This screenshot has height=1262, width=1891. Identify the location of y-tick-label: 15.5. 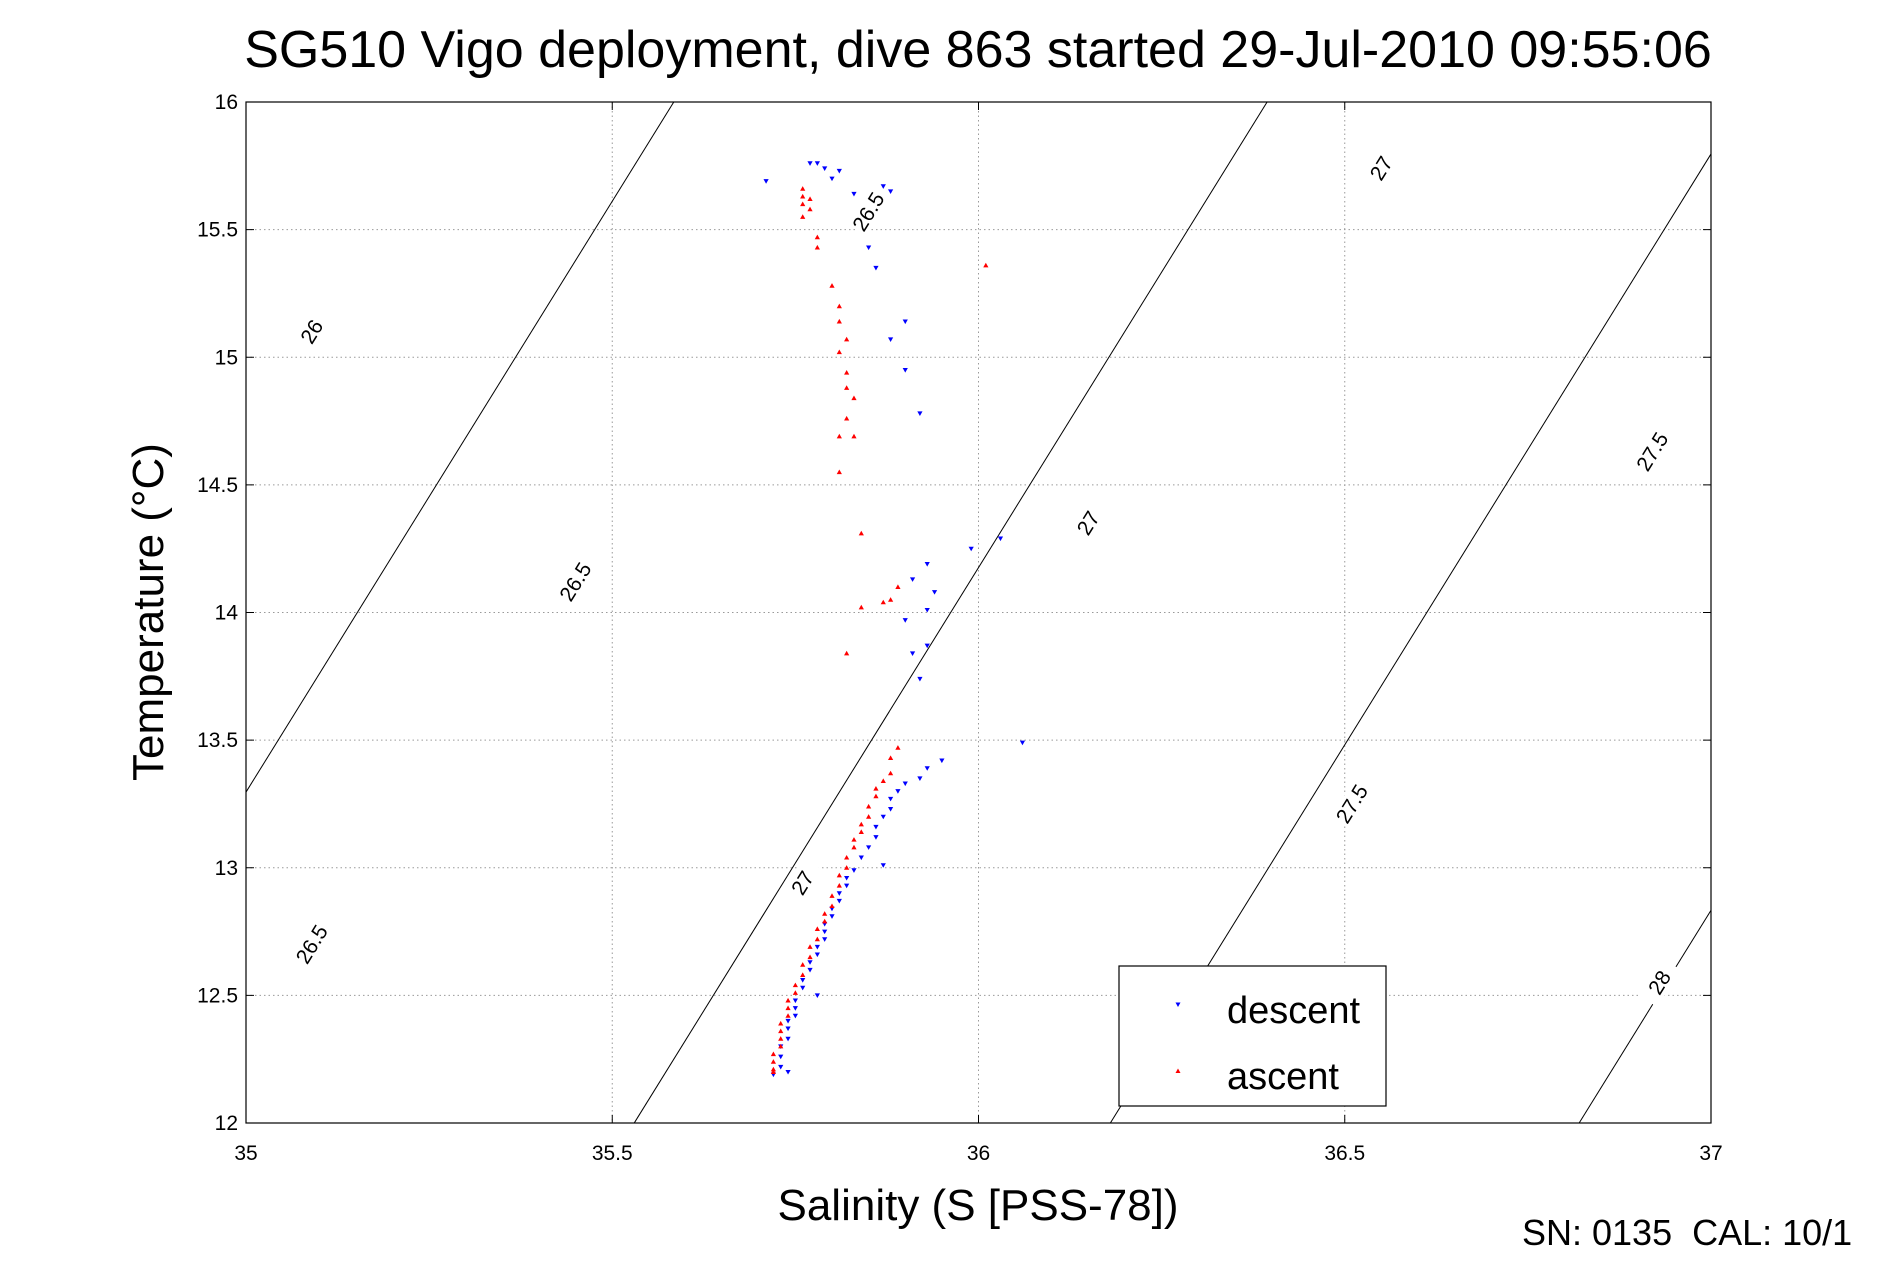
(217, 230).